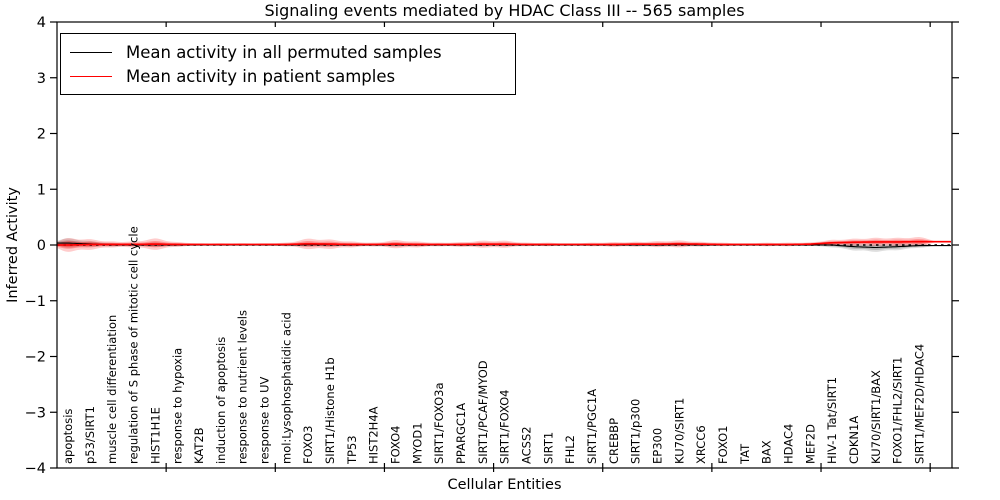 This screenshot has width=1000, height=500. What do you see at coordinates (374, 435) in the screenshot?
I see `x-entity-label: HIST2H4A` at bounding box center [374, 435].